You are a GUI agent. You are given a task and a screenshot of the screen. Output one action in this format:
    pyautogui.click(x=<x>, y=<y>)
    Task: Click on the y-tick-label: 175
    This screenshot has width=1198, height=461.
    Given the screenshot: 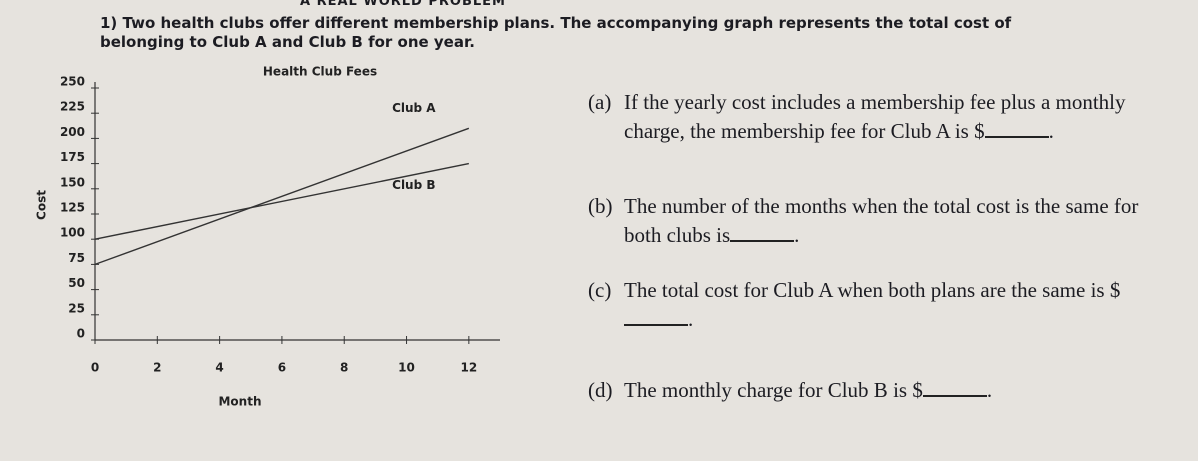 What is the action you would take?
    pyautogui.click(x=72, y=157)
    